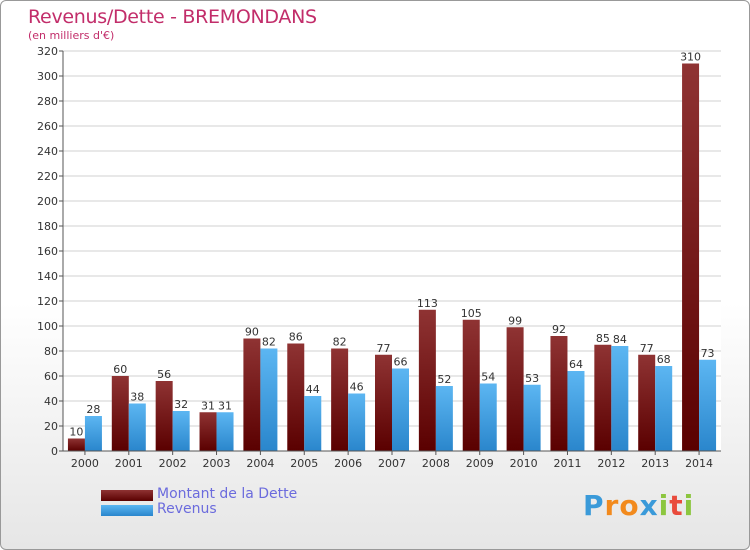 Image resolution: width=750 pixels, height=550 pixels. I want to click on x-tick-label: 2007, so click(392, 463).